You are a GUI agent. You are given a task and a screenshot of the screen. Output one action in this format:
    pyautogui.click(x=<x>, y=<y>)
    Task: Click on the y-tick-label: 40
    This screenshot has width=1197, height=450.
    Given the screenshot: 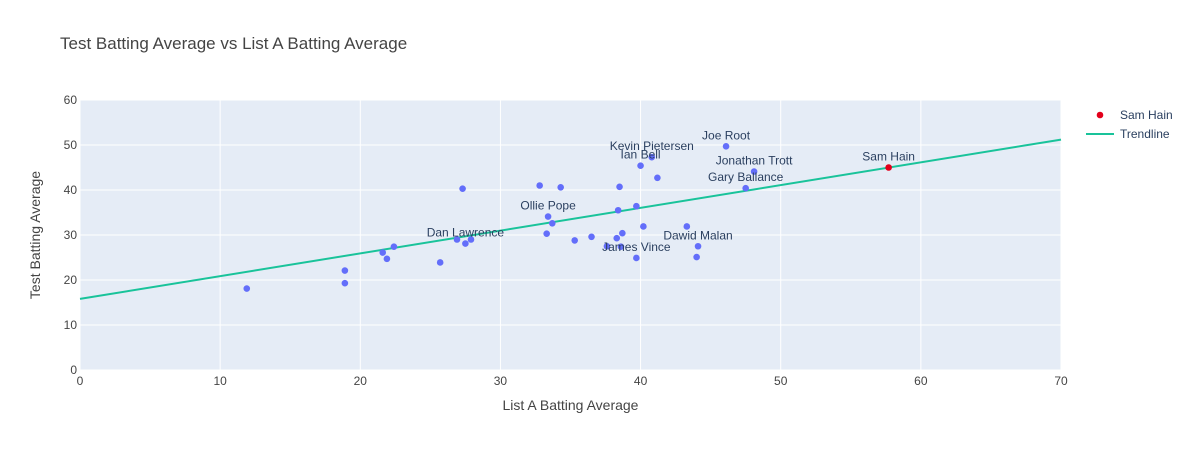 What is the action you would take?
    pyautogui.click(x=71, y=190)
    